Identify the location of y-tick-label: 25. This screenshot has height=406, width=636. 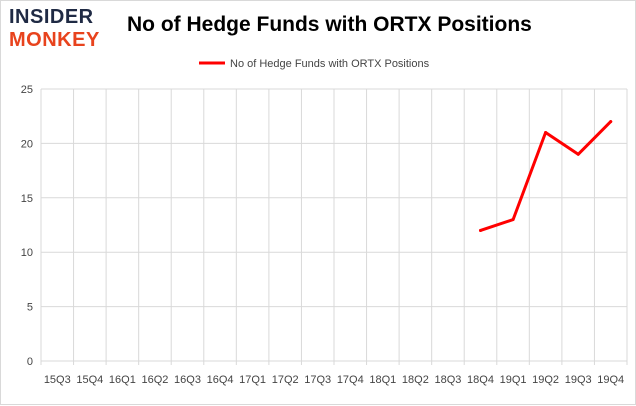
(27, 90).